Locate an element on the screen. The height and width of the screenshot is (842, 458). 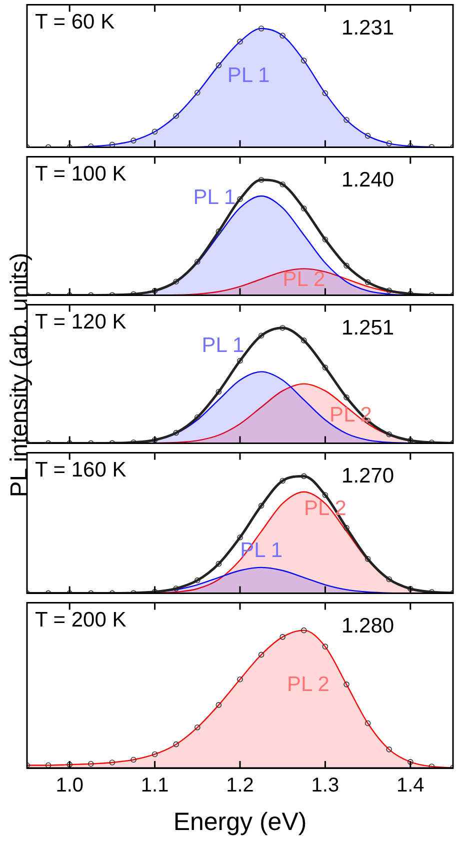
annotation: 1.280 is located at coordinates (368, 626).